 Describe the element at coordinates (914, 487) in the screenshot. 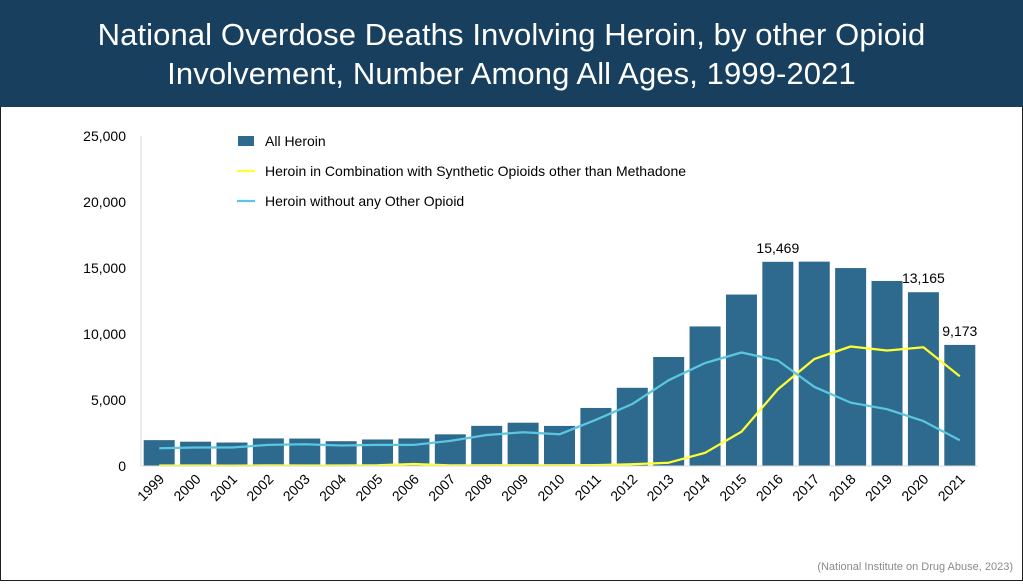

I see `x-tick-label: 2020` at that location.